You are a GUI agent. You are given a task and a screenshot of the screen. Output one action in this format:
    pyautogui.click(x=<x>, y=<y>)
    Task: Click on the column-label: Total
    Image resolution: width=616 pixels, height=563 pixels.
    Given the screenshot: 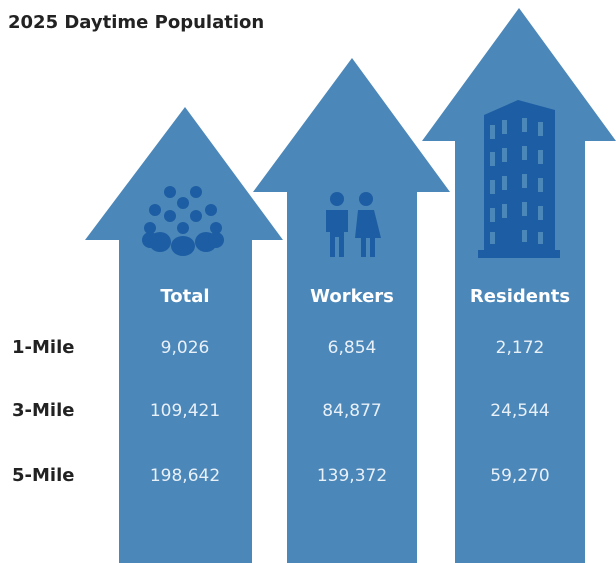 What is the action you would take?
    pyautogui.click(x=184, y=296)
    